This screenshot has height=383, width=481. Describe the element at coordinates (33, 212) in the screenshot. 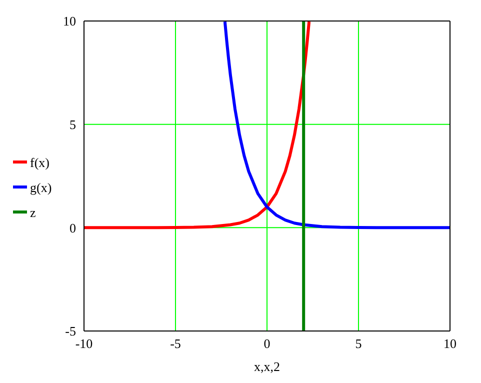

I see `legend-label: z` at that location.